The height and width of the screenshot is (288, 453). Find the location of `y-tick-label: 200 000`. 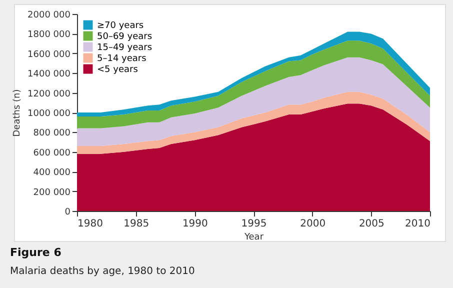

y-tick-label: 200 000 is located at coordinates (52, 193).